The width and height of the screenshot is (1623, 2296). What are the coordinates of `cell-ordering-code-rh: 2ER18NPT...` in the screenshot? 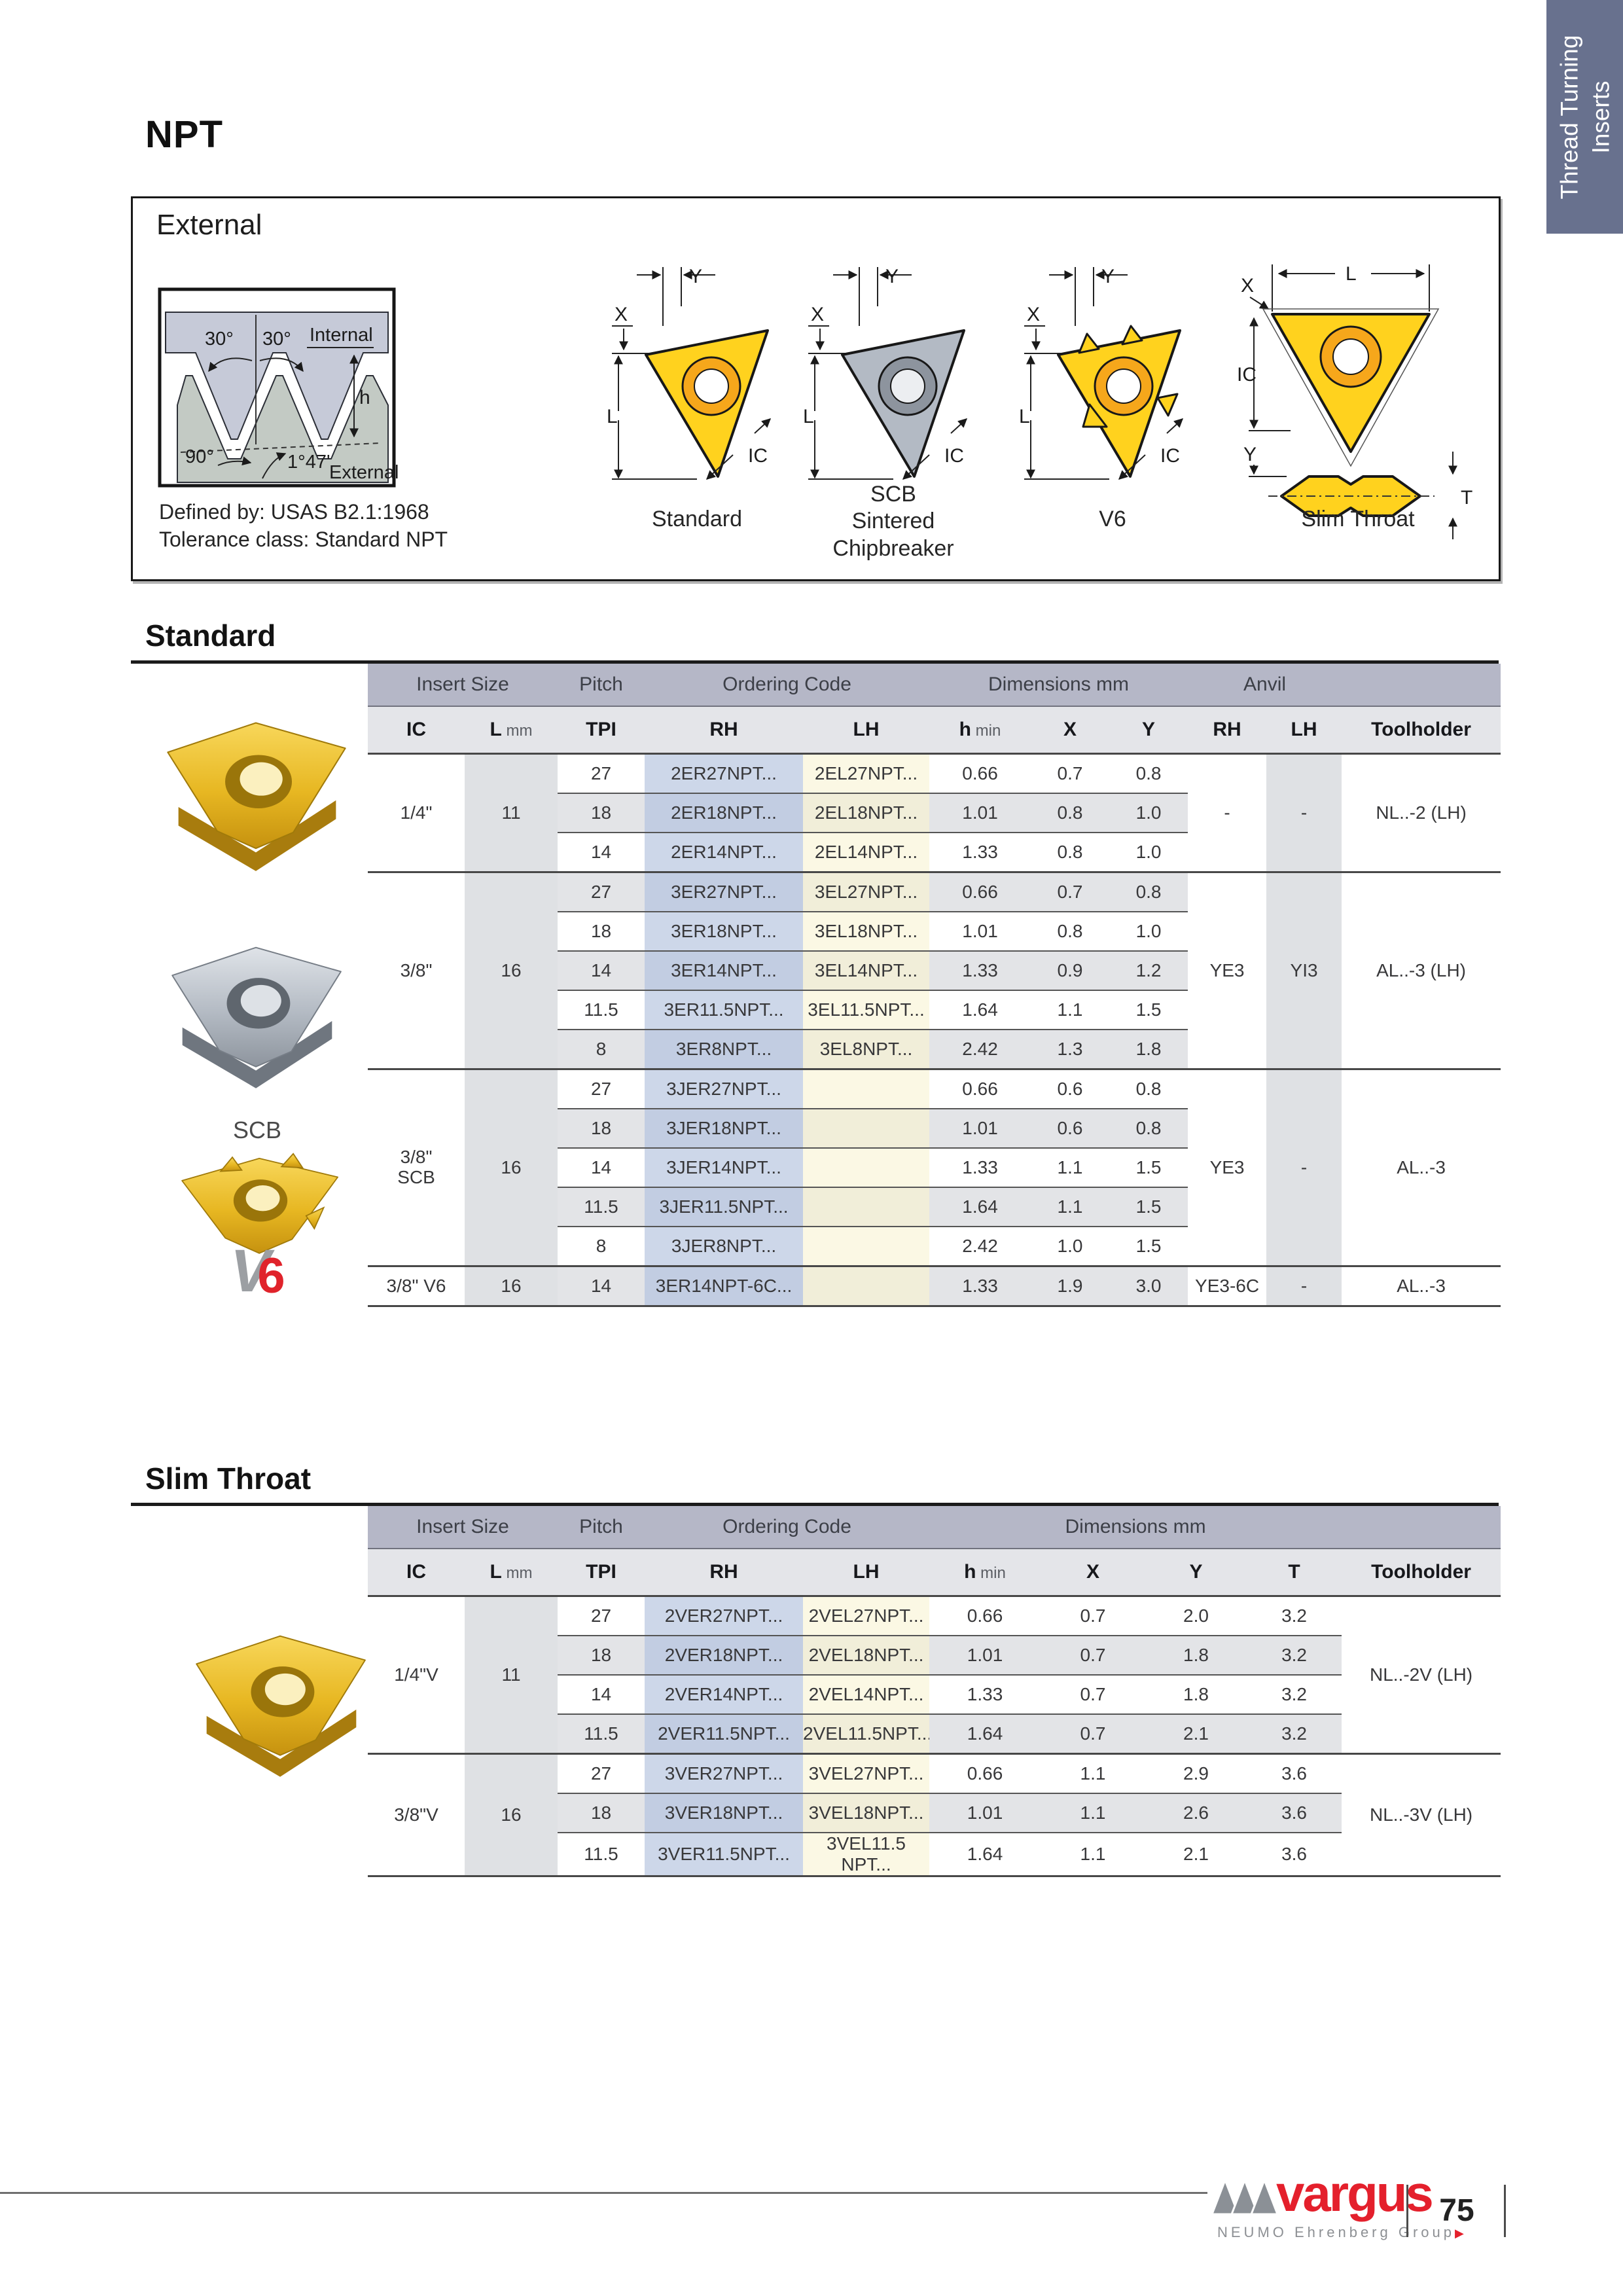 It's located at (725, 813).